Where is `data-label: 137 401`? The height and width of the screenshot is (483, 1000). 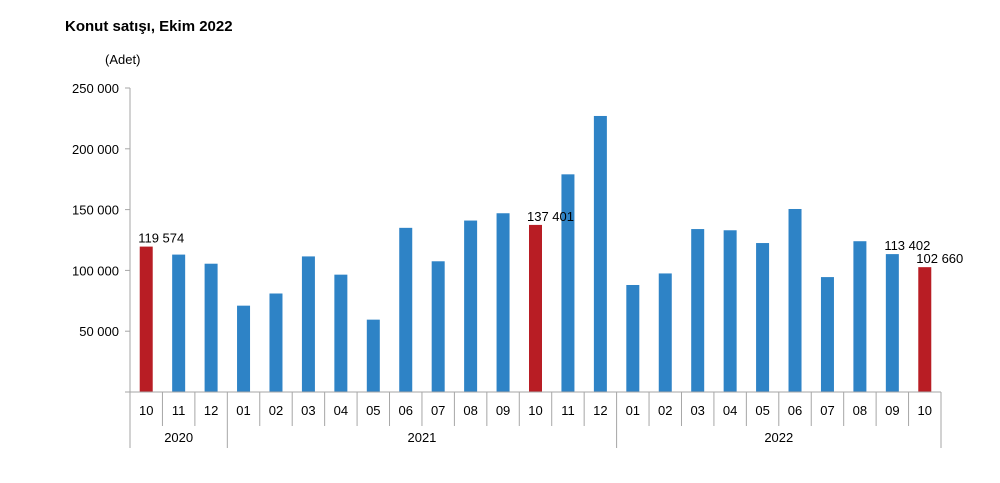 data-label: 137 401 is located at coordinates (550, 216).